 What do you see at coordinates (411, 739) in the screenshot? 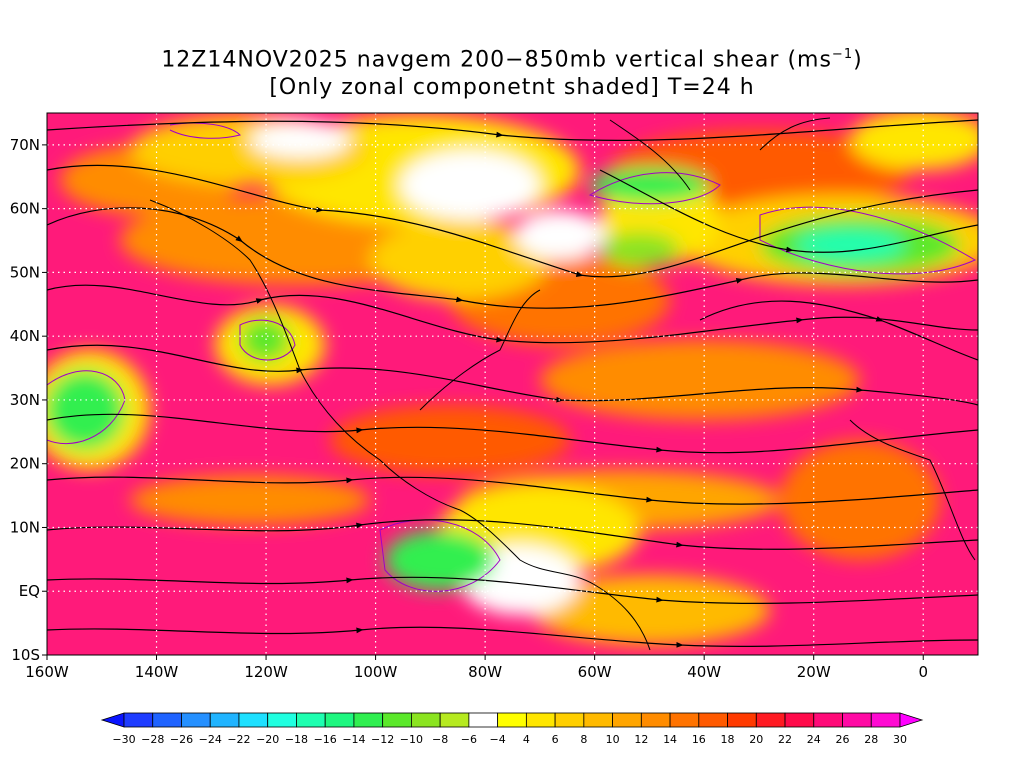
I see `colorbar-label: −10` at bounding box center [411, 739].